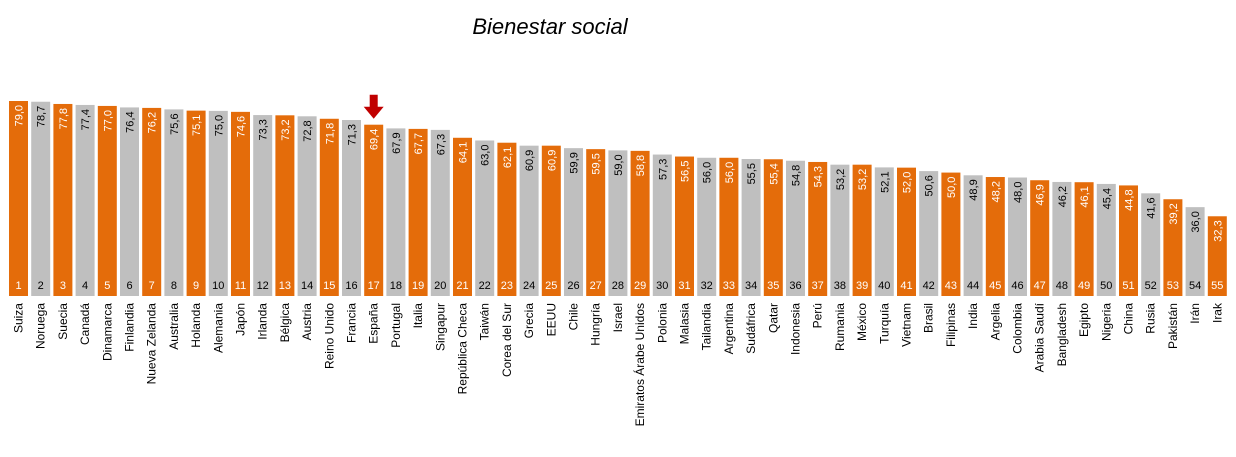 This screenshot has height=457, width=1236. I want to click on category-label-33: Argentina, so click(729, 329).